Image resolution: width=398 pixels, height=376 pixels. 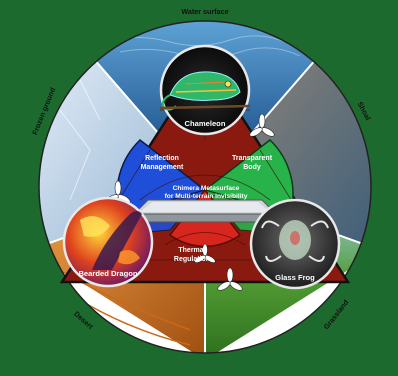 What do you see at coordinates (336, 314) in the screenshot?
I see `grassland-label: Grassland` at bounding box center [336, 314].